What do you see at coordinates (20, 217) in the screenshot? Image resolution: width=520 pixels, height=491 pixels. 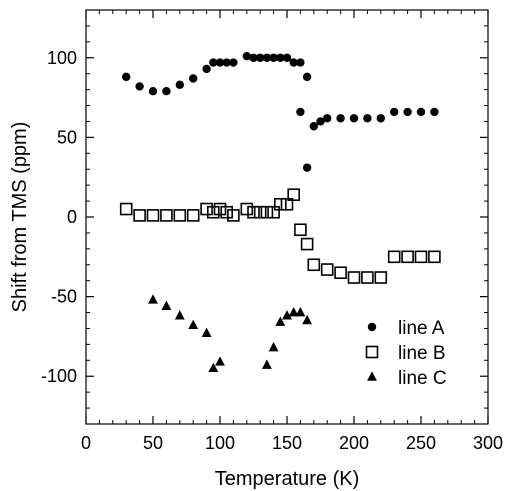 I see `y-axis-title: Shift from TMS (ppm)` at bounding box center [20, 217].